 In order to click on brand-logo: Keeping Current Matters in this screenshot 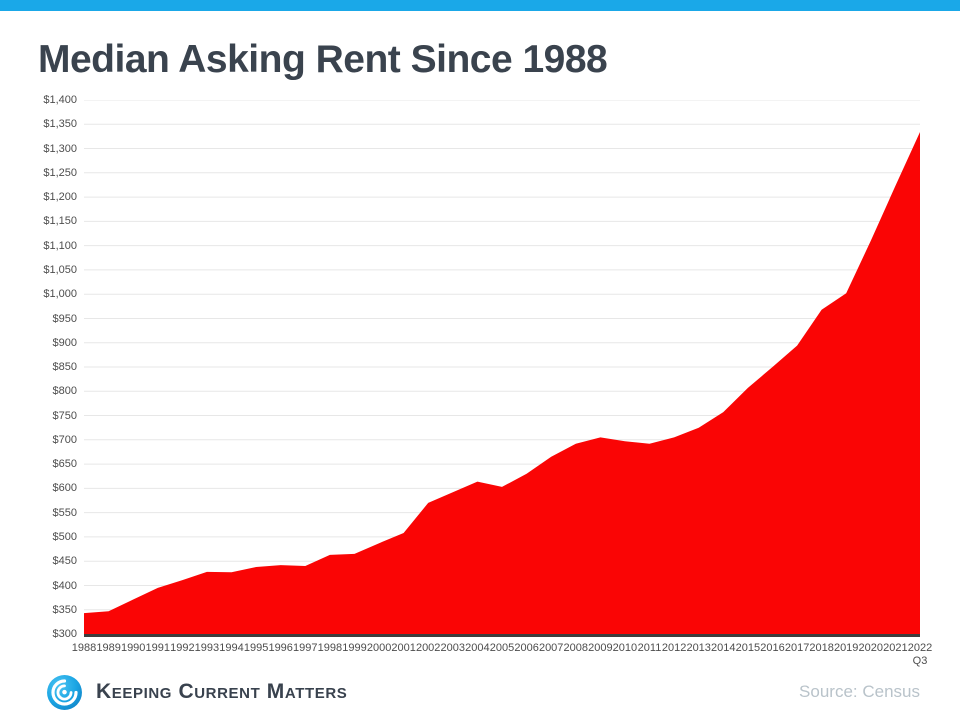, I will do `click(196, 692)`.